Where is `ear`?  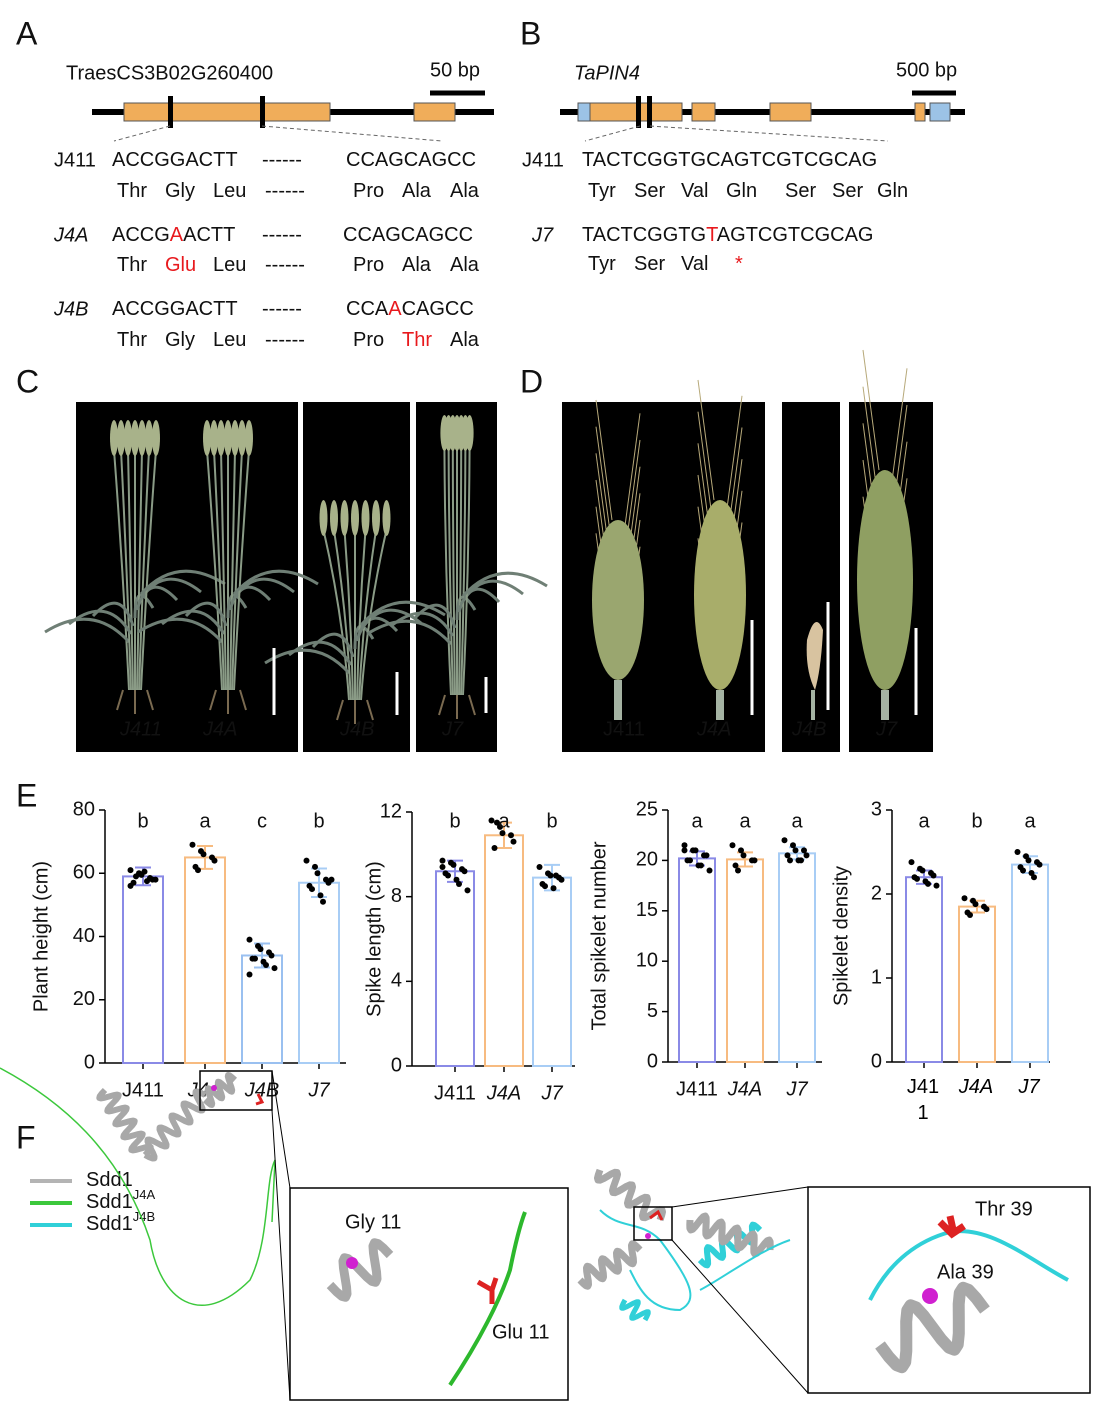
ear is located at coordinates (885, 580).